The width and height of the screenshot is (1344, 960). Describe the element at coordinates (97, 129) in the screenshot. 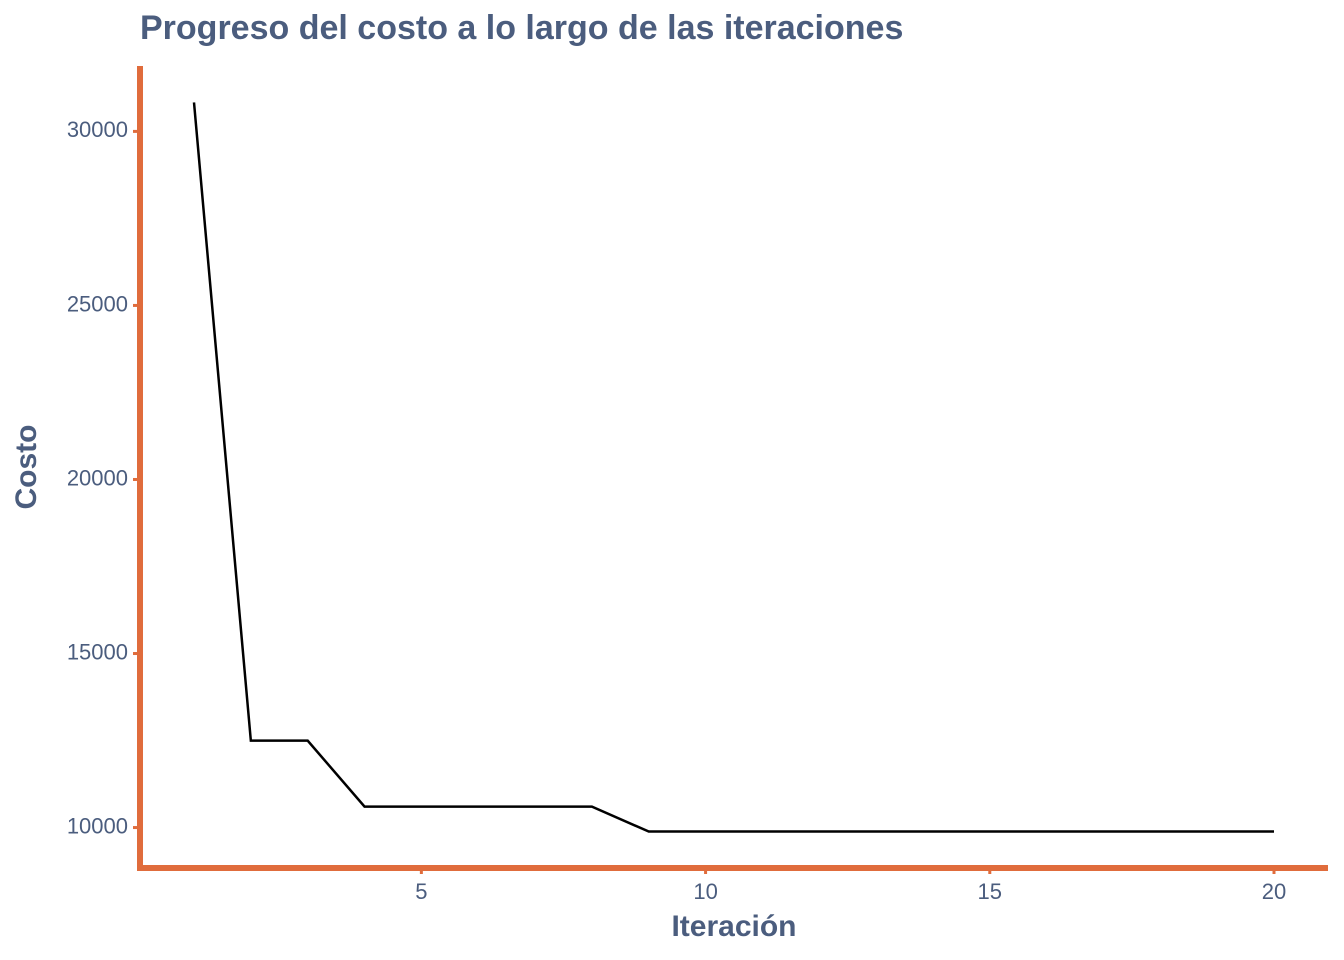

I see `y-tick-label: 30000` at that location.